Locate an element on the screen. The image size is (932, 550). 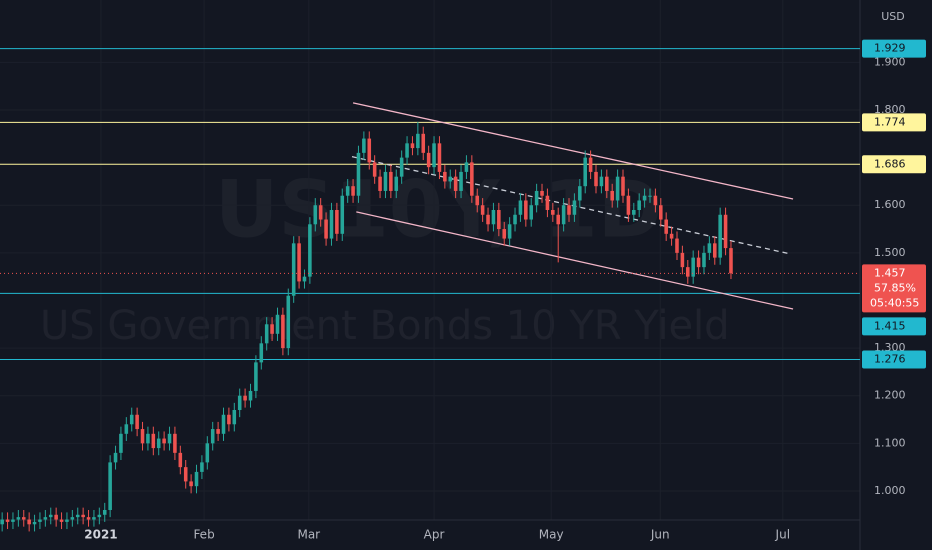
level-label: 1.415 is located at coordinates (890, 325).